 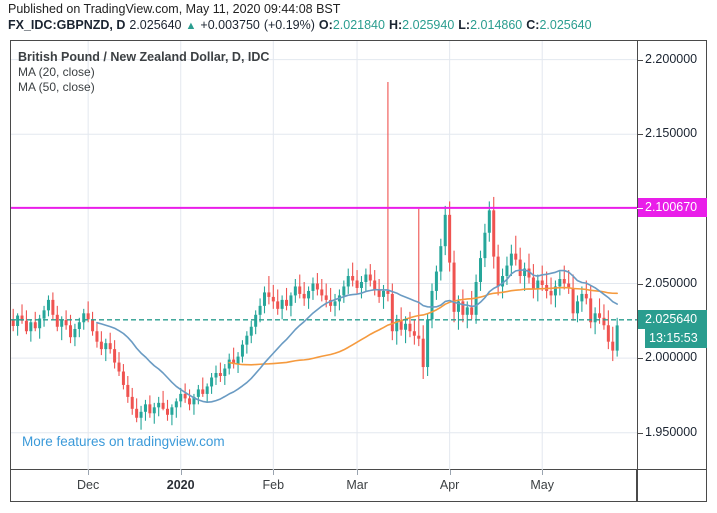 I want to click on price-axis-tick-label: 2.000000, so click(x=671, y=357).